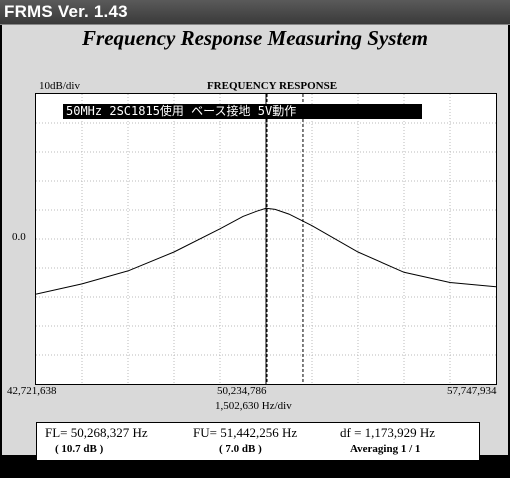 The height and width of the screenshot is (478, 510). Describe the element at coordinates (242, 111) in the screenshot. I see `measurement-banner: 50MHz 2SC1815使用 ベース接地 5V動作` at that location.